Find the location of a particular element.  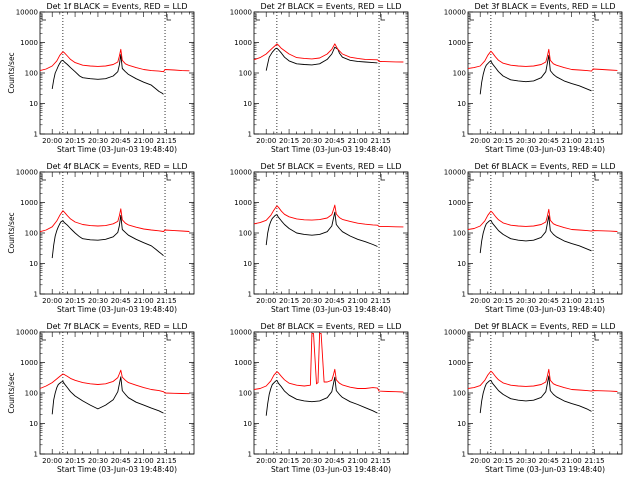

chart-title: Det 8f BLACK = Events, RED = LLD is located at coordinates (330, 326).